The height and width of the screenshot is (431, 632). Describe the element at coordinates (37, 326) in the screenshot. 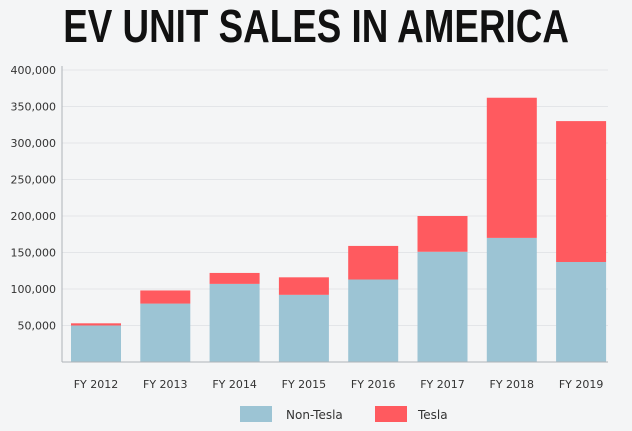

I see `y-tick-label: 50,000` at that location.